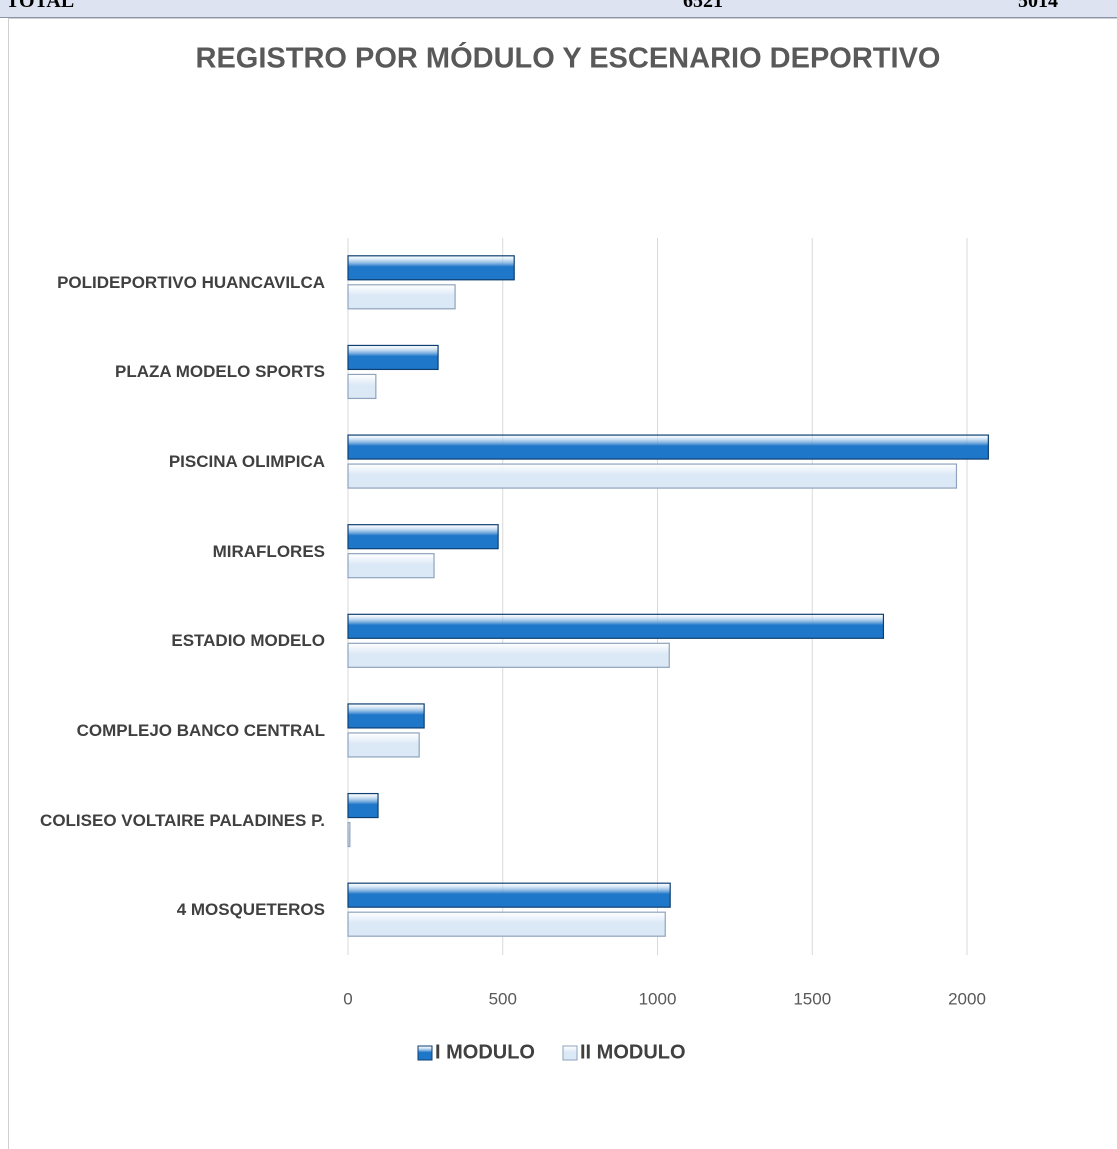 The image size is (1117, 1149). What do you see at coordinates (248, 641) in the screenshot?
I see `y-tick-label: ESTADIO MODELO` at bounding box center [248, 641].